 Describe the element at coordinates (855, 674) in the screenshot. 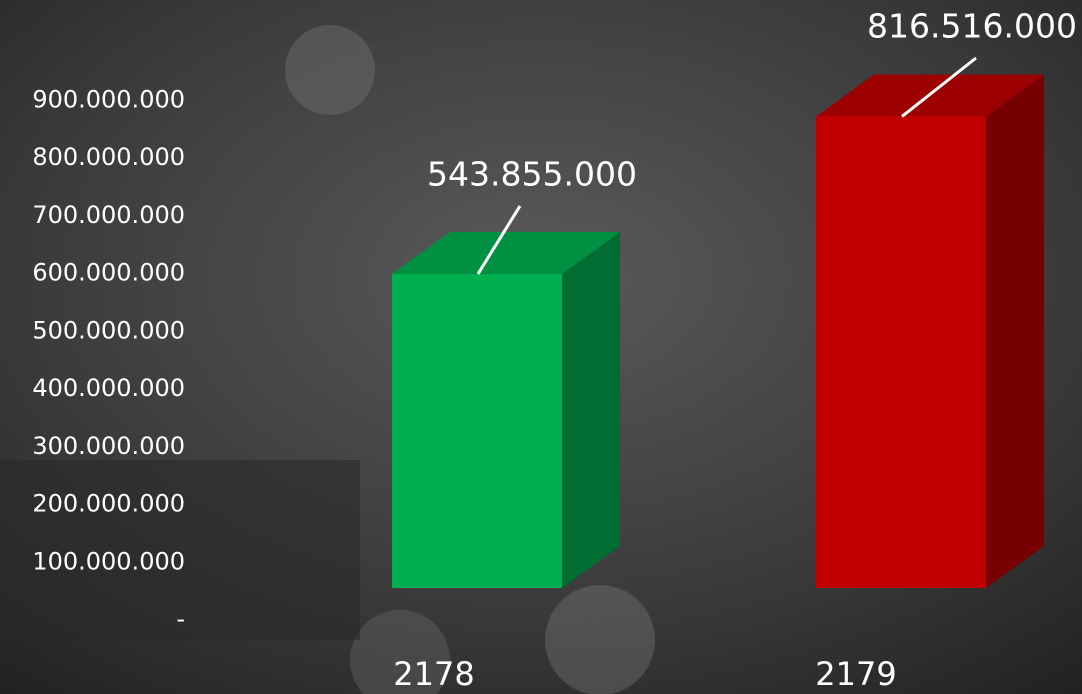

I see `x-tick-label: 2179` at that location.